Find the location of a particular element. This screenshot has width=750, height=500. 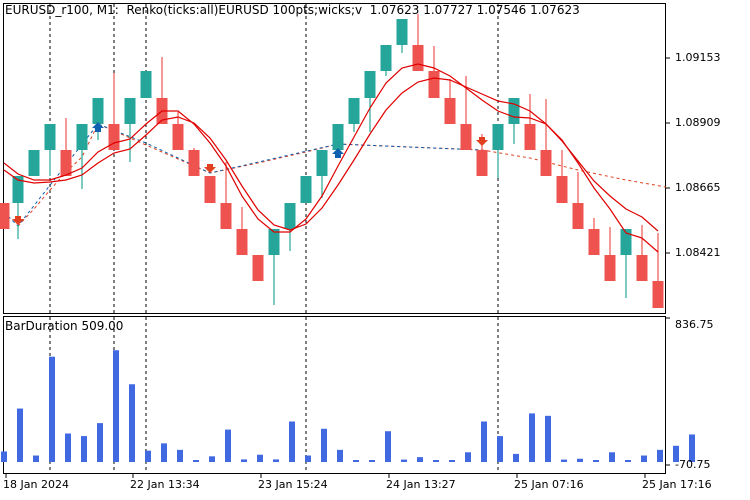

price-label: 1.08665 is located at coordinates (698, 187).